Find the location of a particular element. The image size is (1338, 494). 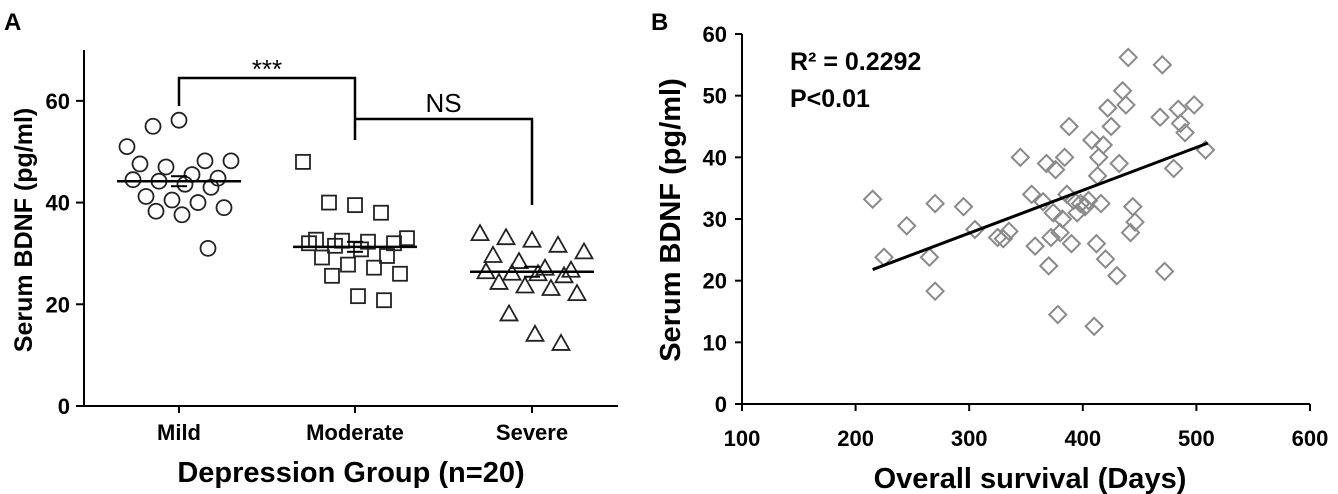

panel-b-x-tick-label: 100 is located at coordinates (742, 438).